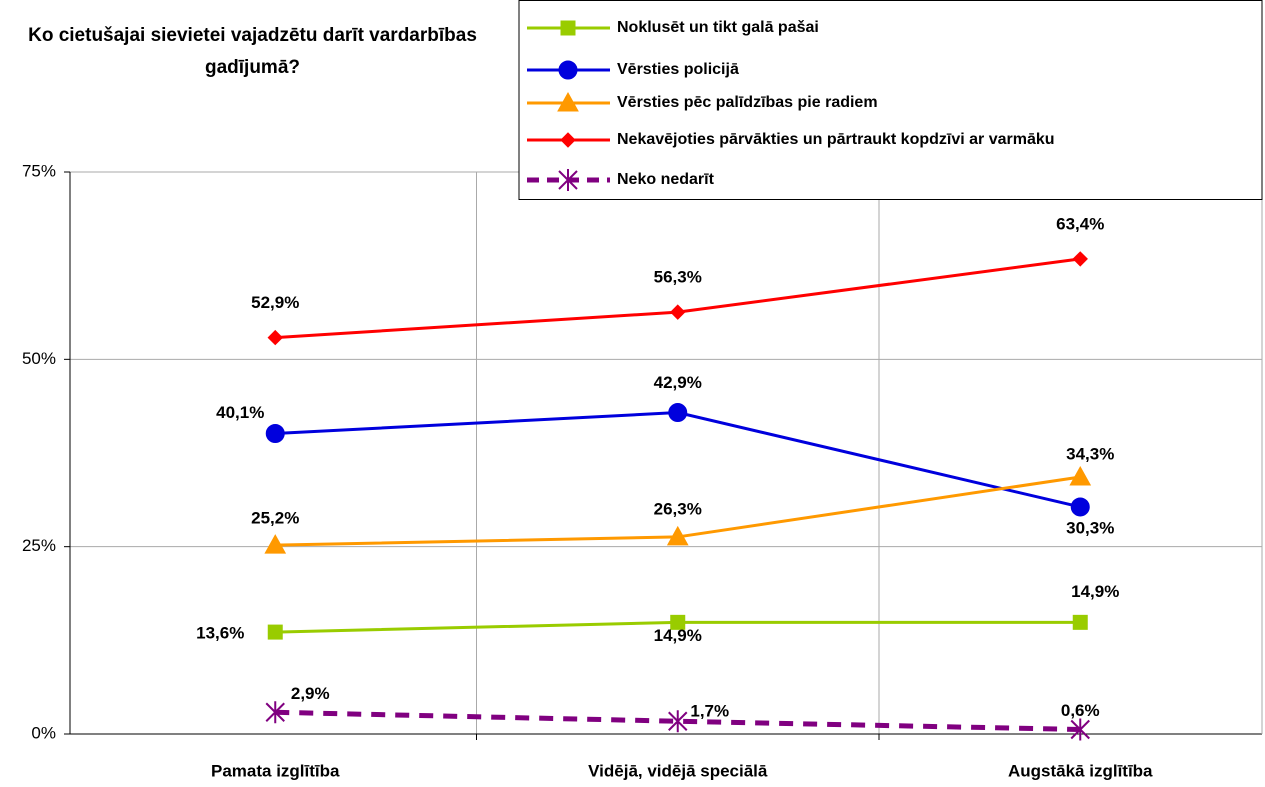  Describe the element at coordinates (678, 382) in the screenshot. I see `data-label: 42,9%` at that location.